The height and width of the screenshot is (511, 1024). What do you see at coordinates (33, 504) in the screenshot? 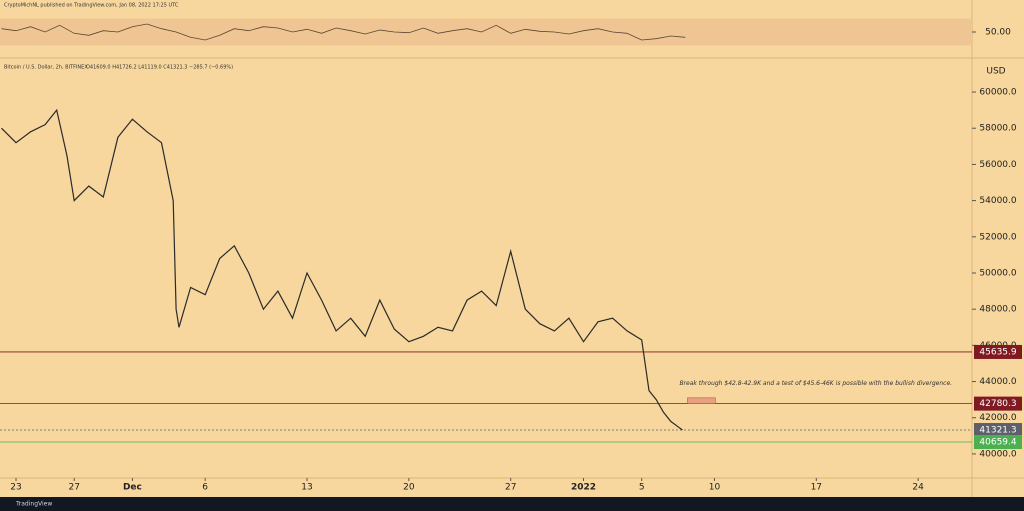
I see `footer: TradingView` at bounding box center [33, 504].